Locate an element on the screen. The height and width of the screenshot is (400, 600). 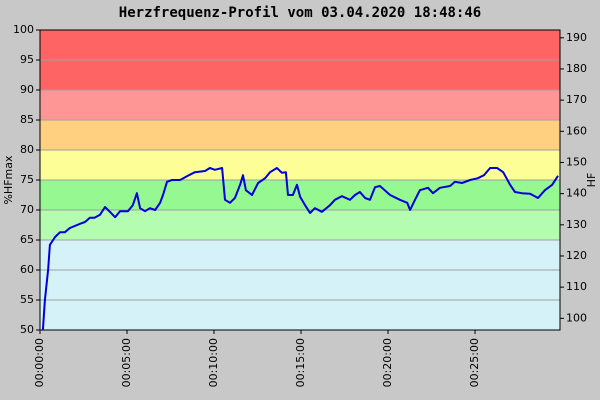
y2-tick-label: 170 is located at coordinates (576, 99).